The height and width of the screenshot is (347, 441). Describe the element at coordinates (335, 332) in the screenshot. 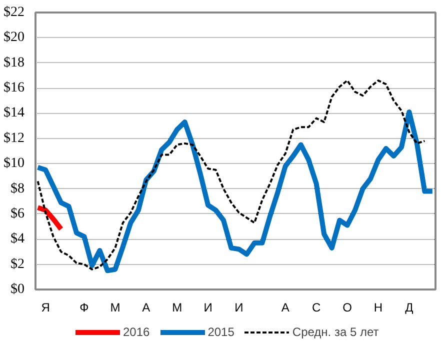

I see `legend-label: Средн. за 5 лет` at that location.